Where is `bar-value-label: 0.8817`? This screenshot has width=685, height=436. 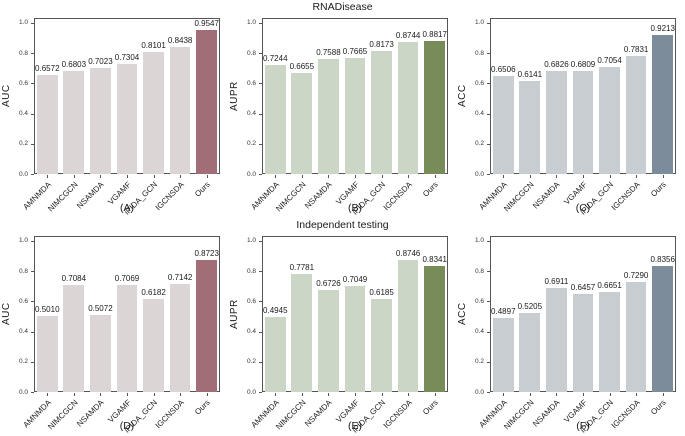
bar-value-label: 0.8817 is located at coordinates (434, 34).